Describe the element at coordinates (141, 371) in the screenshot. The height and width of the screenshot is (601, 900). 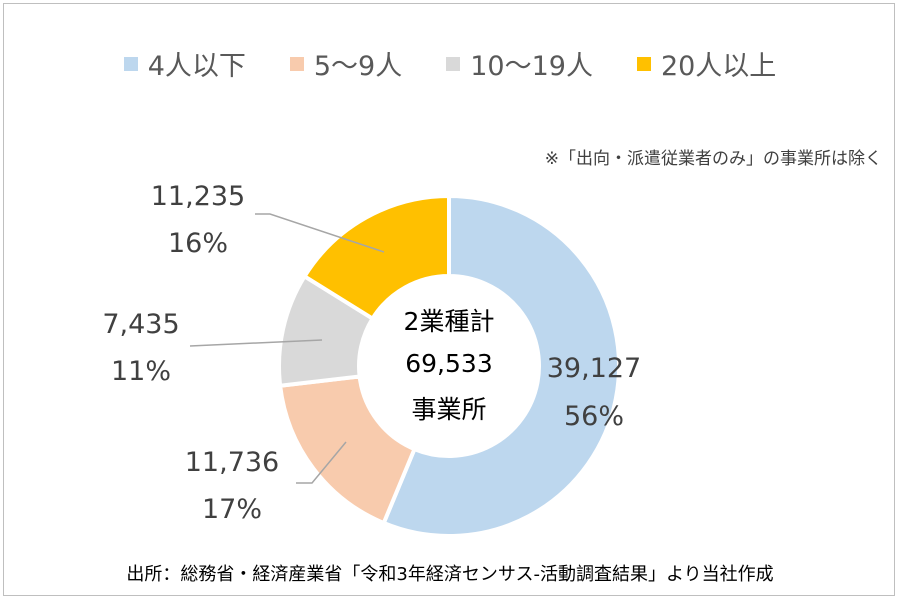
I see `percent-label-10-to-19: 11%` at that location.